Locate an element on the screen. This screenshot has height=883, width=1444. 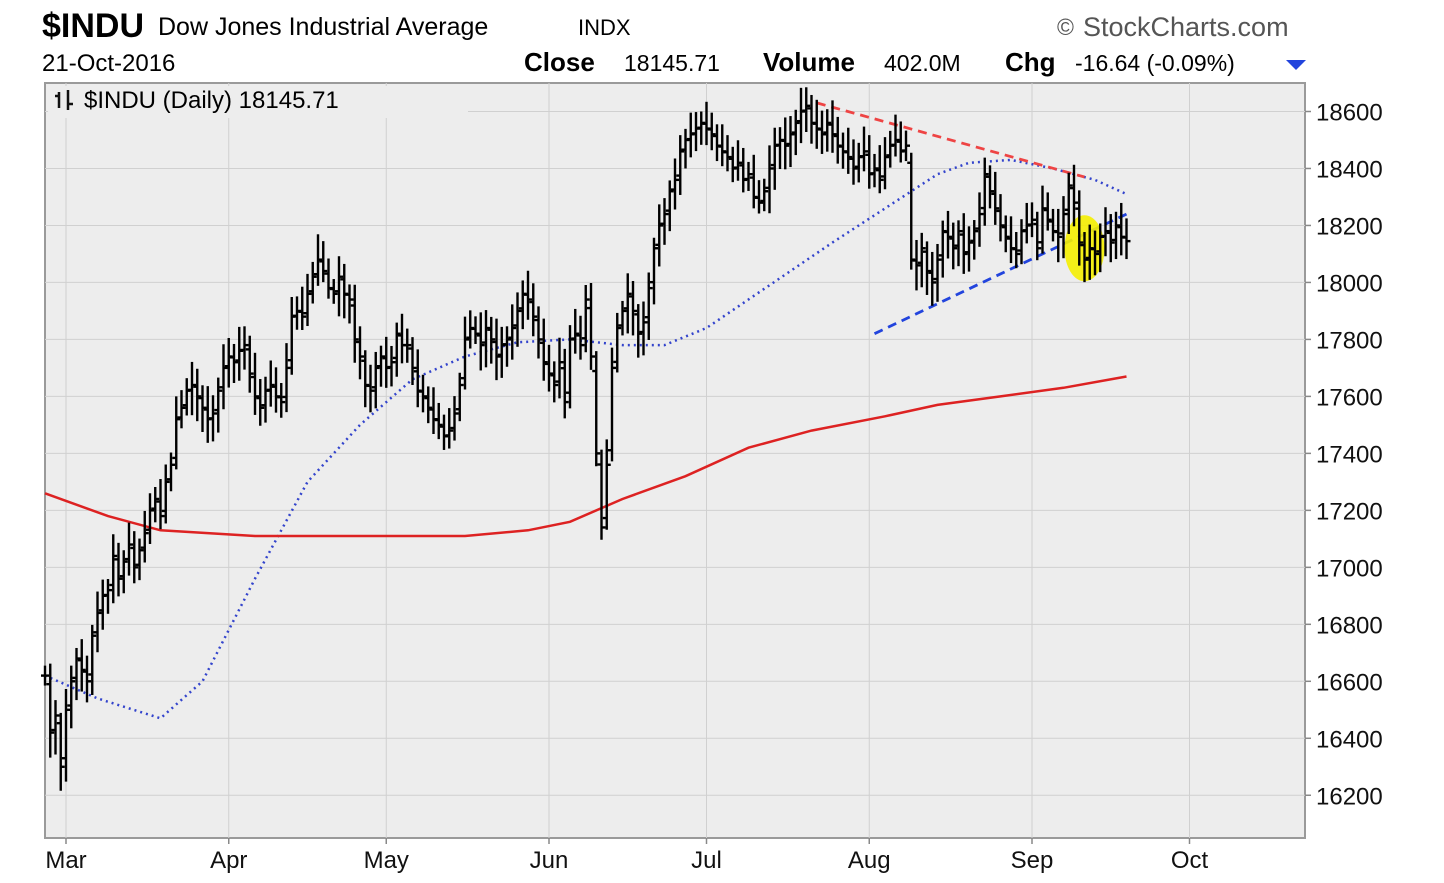
chevron-down-icon is located at coordinates (1296, 65).